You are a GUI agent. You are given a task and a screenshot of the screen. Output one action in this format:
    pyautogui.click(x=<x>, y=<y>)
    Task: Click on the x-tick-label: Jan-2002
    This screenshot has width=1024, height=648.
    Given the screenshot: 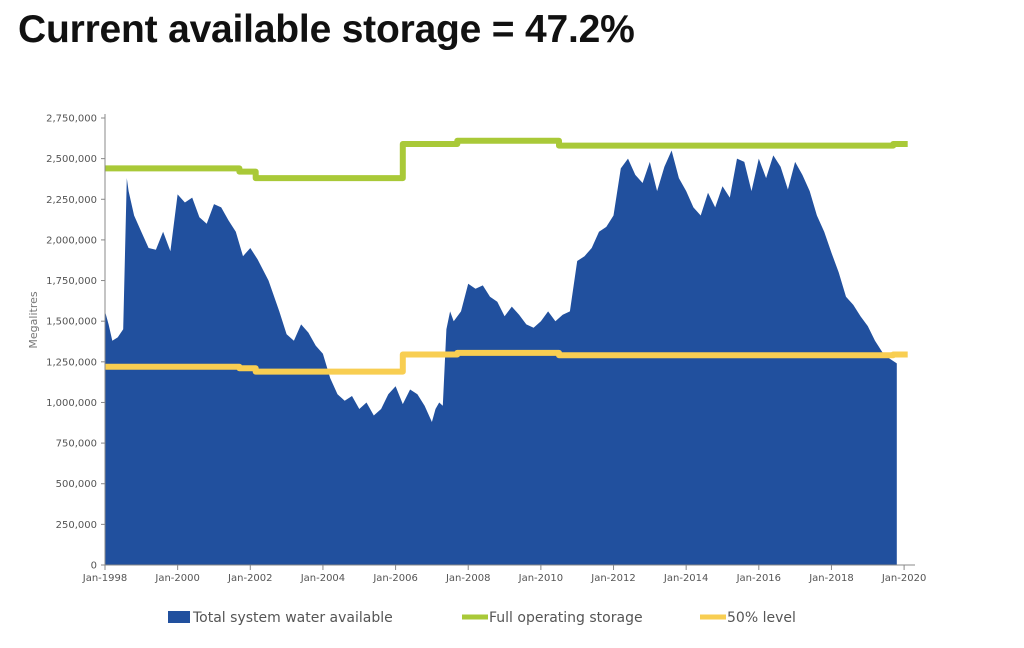 What is the action you would take?
    pyautogui.click(x=249, y=578)
    